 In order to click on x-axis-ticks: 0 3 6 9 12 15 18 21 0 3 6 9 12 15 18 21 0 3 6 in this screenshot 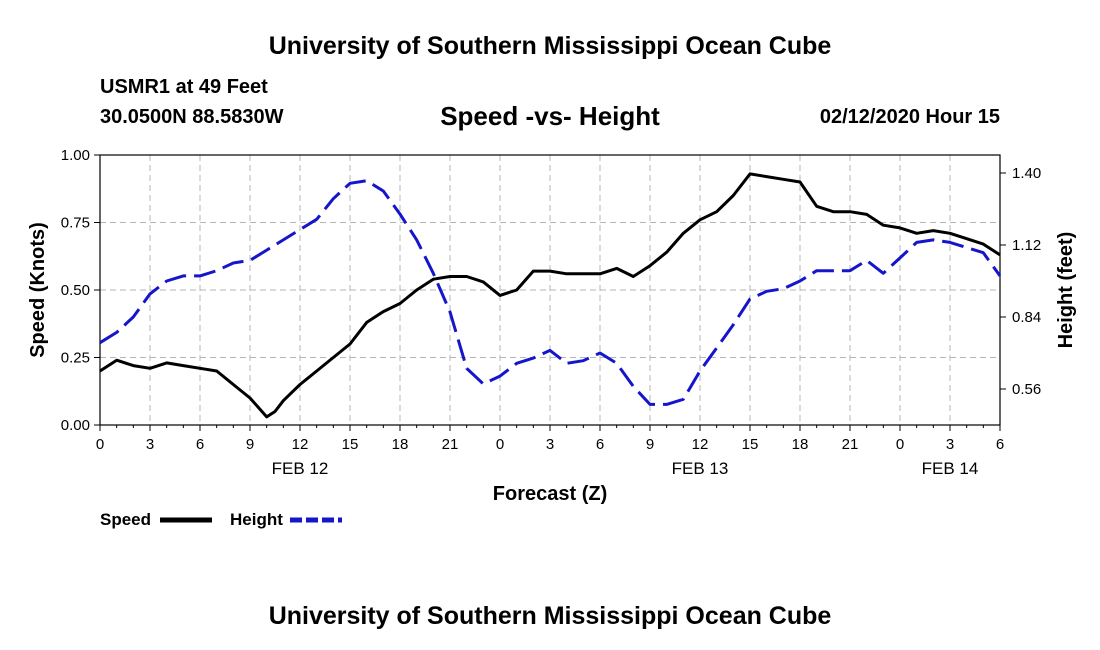, I will do `click(550, 439)`.